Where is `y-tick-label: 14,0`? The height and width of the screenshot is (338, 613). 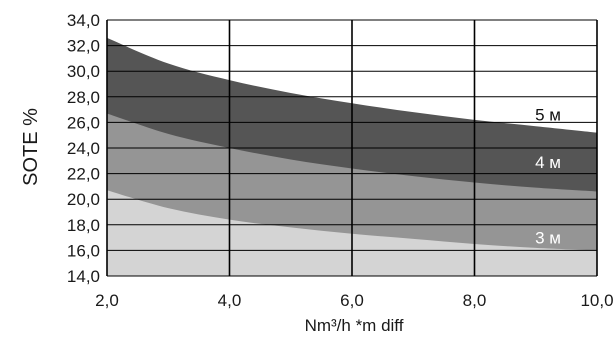 y-tick-label: 14,0 is located at coordinates (83, 276).